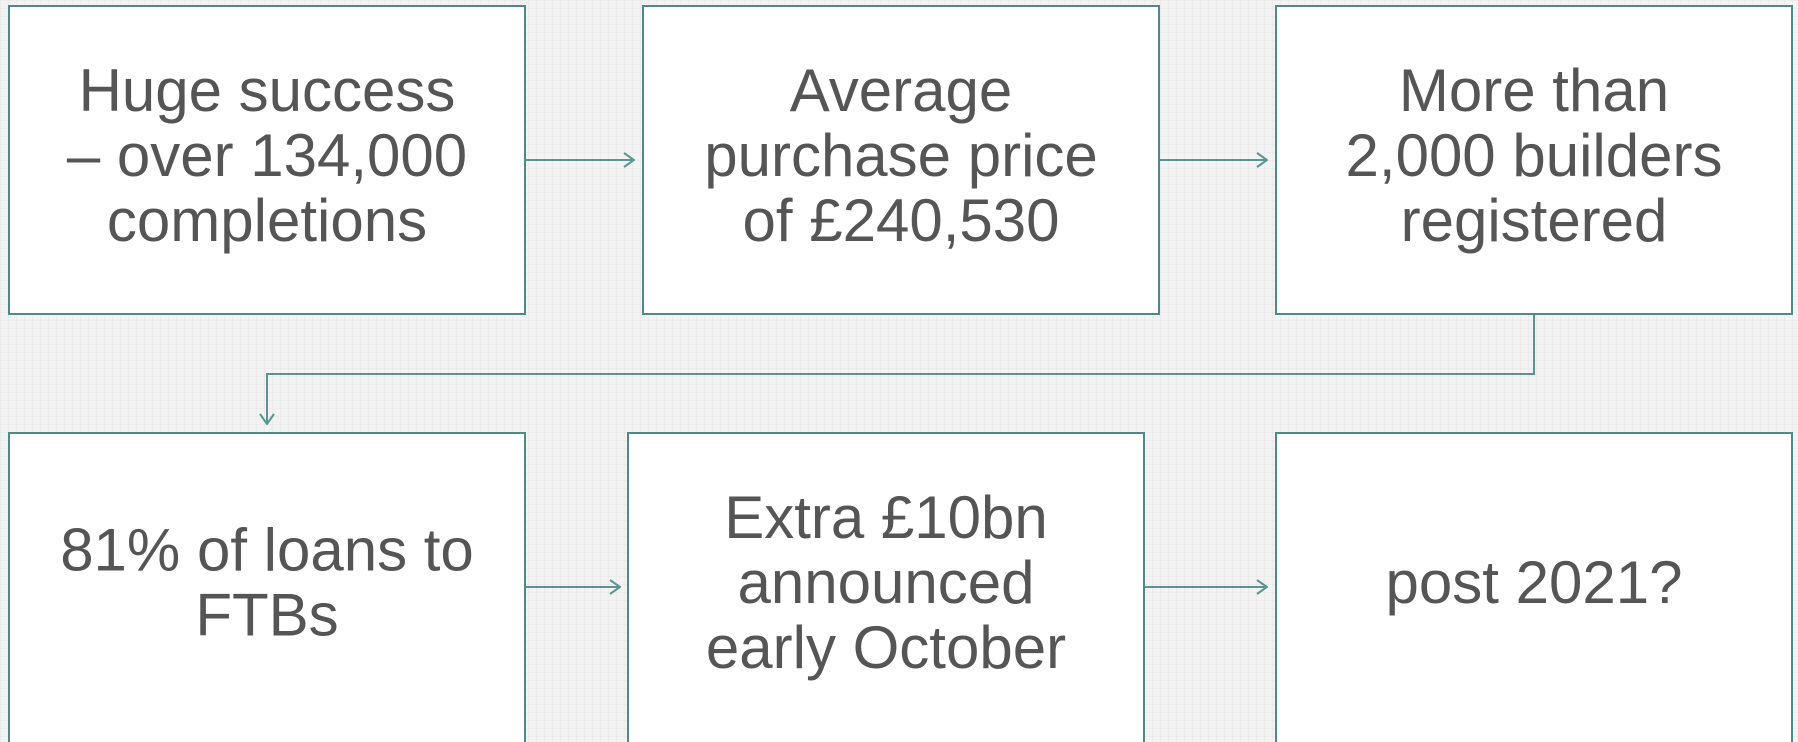 The height and width of the screenshot is (742, 1798). I want to click on node-text: early October, so click(886, 647).